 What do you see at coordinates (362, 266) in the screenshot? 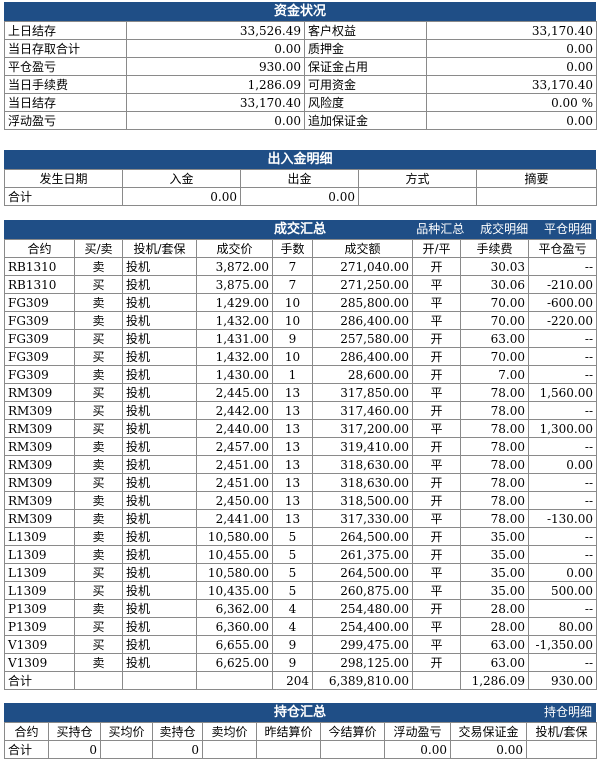
I see `trade-amount: 271,040.00` at bounding box center [362, 266].